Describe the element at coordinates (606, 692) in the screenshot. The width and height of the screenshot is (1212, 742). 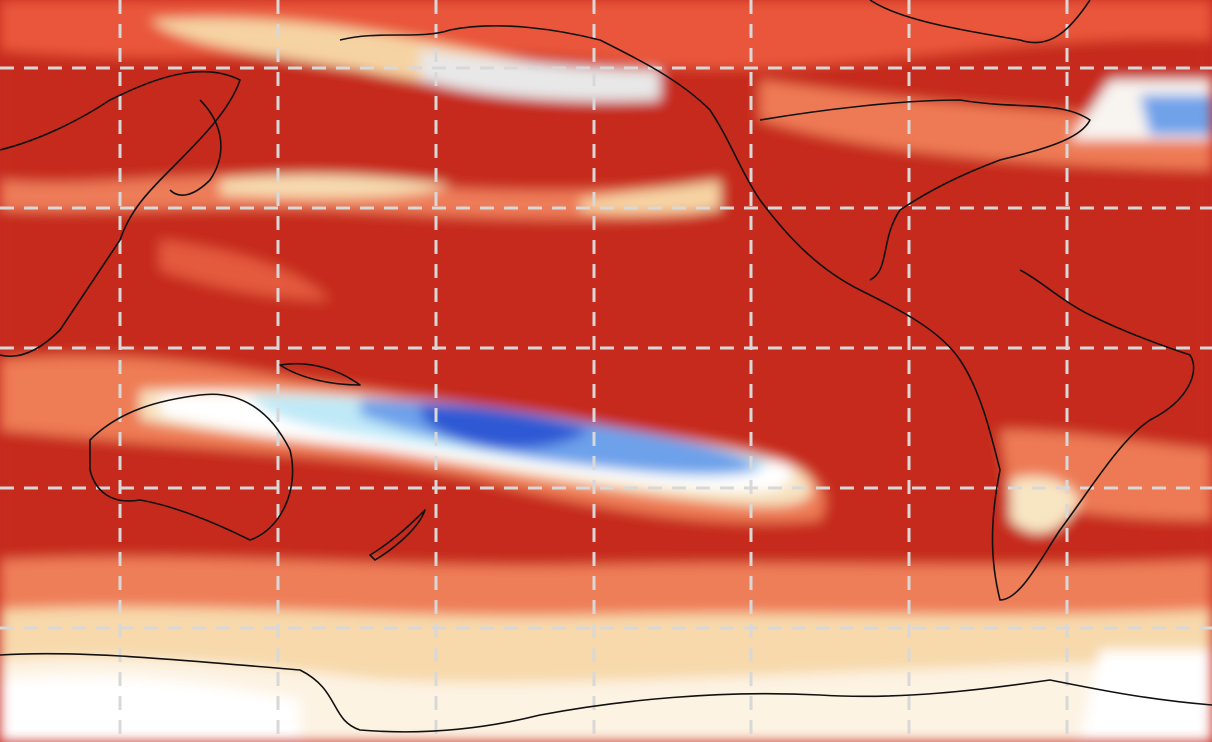
I see `coast-antarctica` at that location.